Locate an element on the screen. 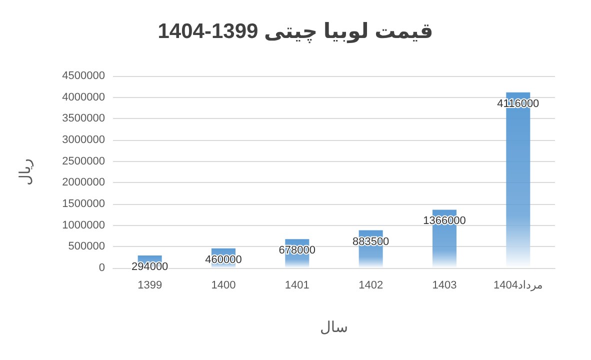 The image size is (591, 360). x-tick-label: 1401 is located at coordinates (297, 286).